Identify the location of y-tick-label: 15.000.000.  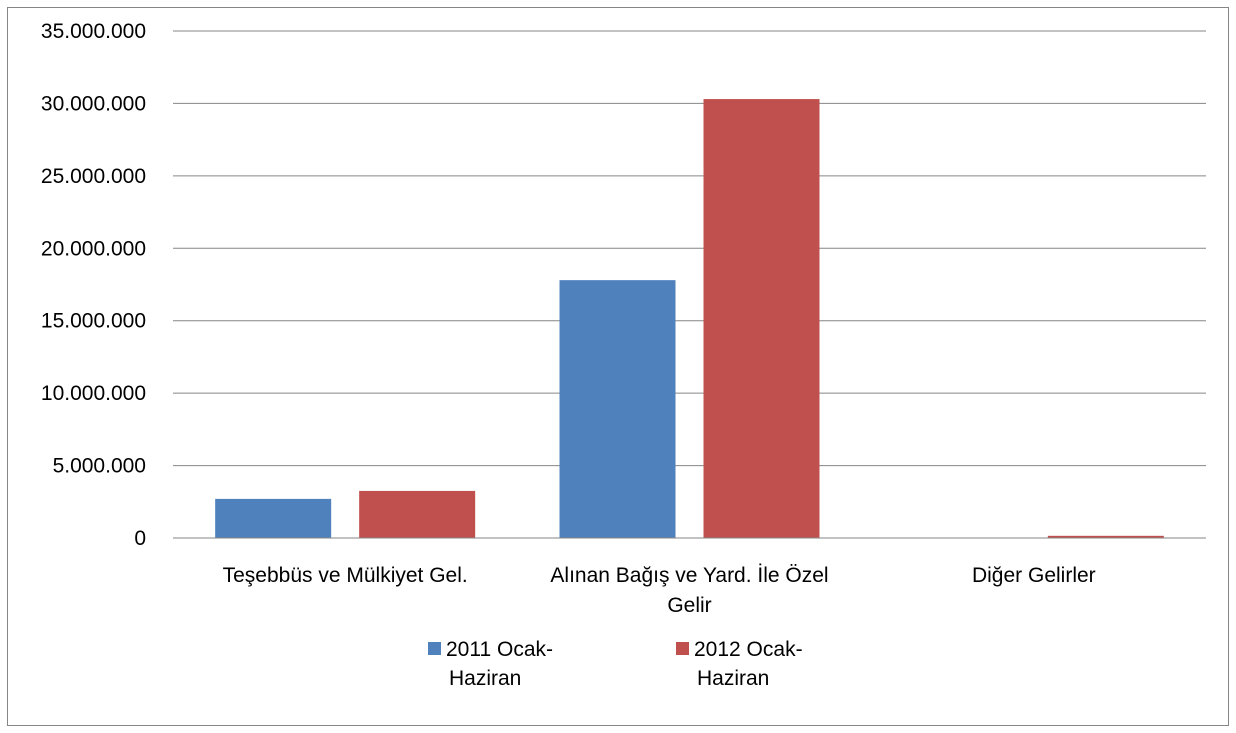
(93, 321).